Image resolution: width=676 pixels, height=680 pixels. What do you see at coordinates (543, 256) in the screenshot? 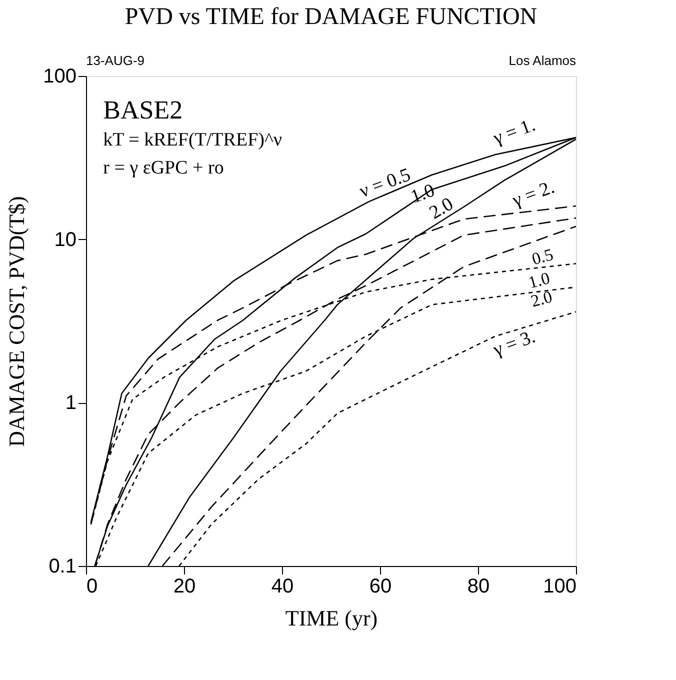
I see `annotation: 0.5` at bounding box center [543, 256].